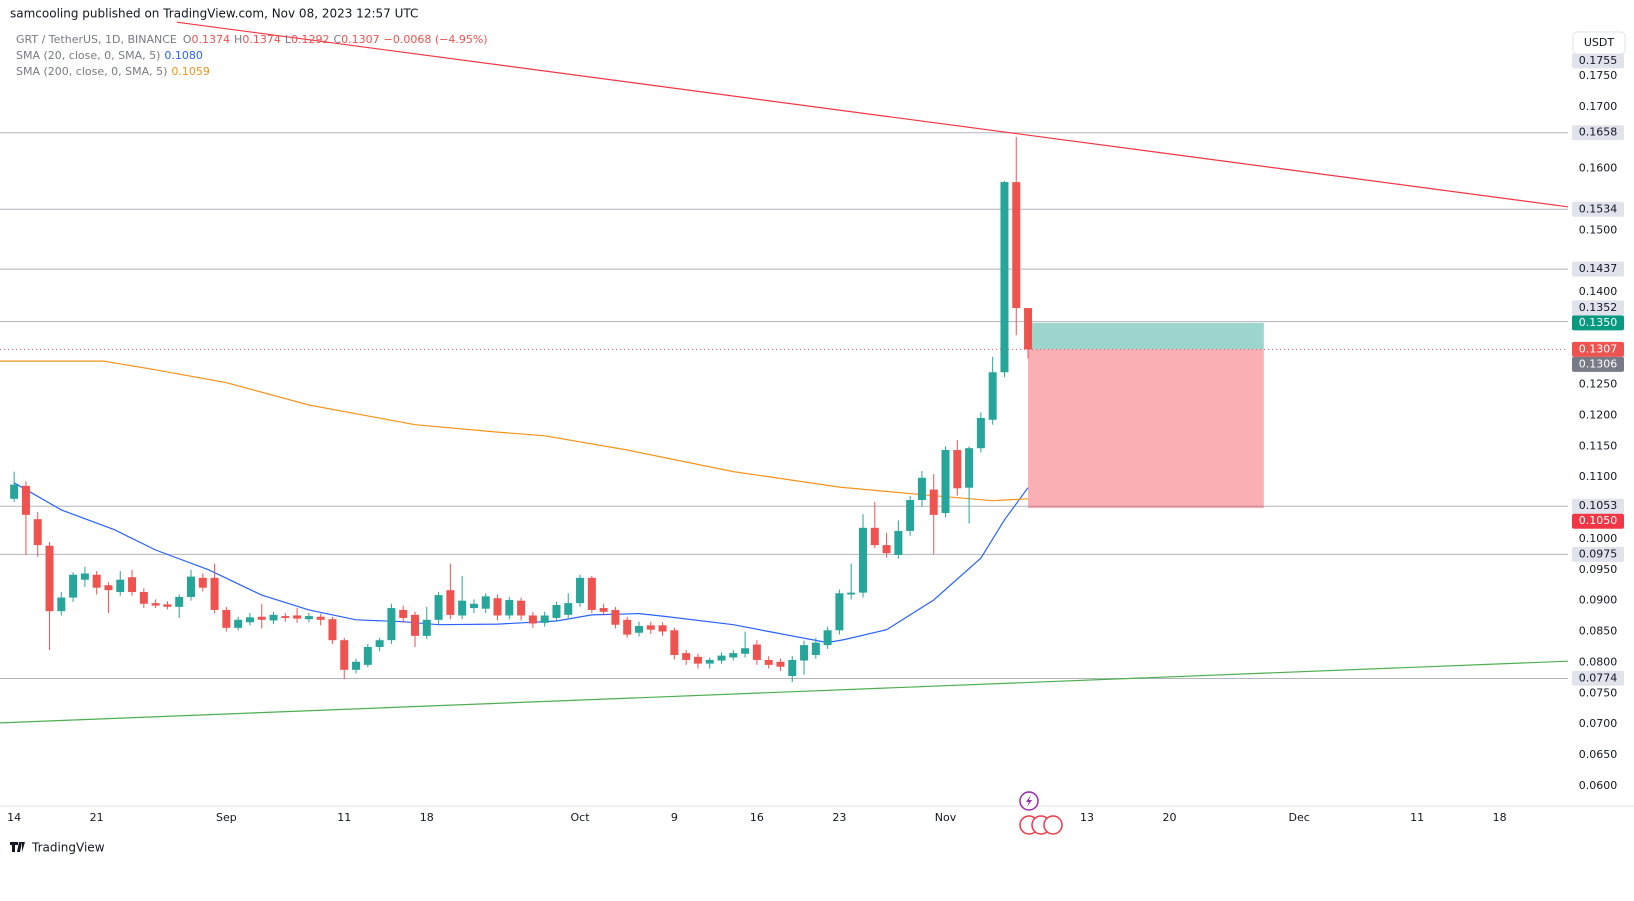 The height and width of the screenshot is (901, 1634). I want to click on level-tag: 0.1053, so click(1598, 505).